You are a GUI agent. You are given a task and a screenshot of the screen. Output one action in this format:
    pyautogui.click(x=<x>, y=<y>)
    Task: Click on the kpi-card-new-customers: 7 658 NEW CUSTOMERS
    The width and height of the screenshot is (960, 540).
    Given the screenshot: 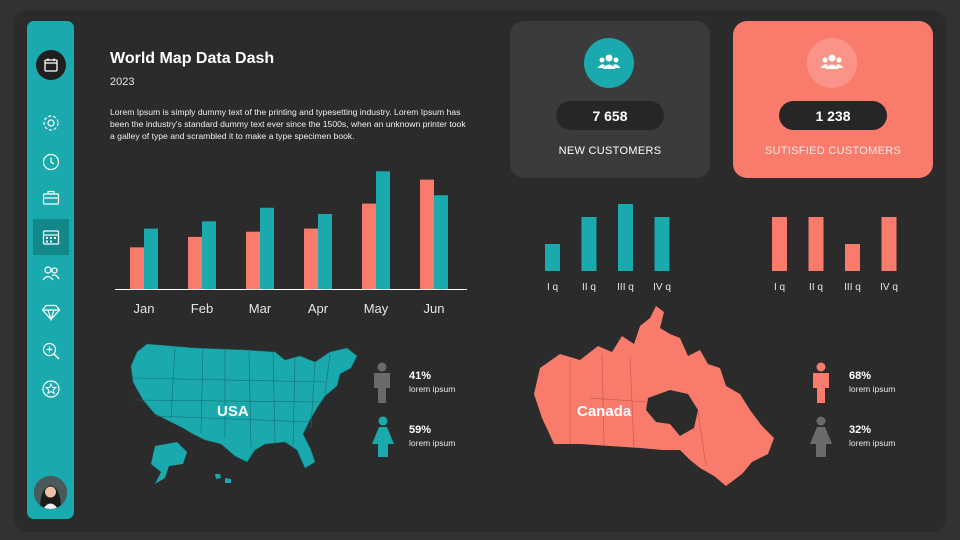 What is the action you would take?
    pyautogui.click(x=610, y=99)
    